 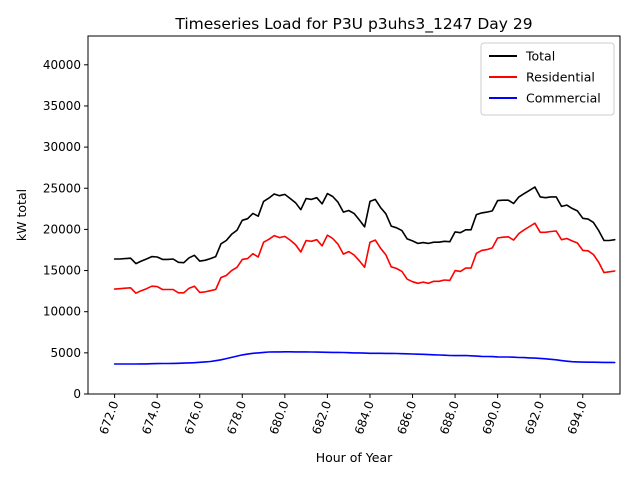 I want to click on y-tick-label: 10000, so click(x=62, y=312).